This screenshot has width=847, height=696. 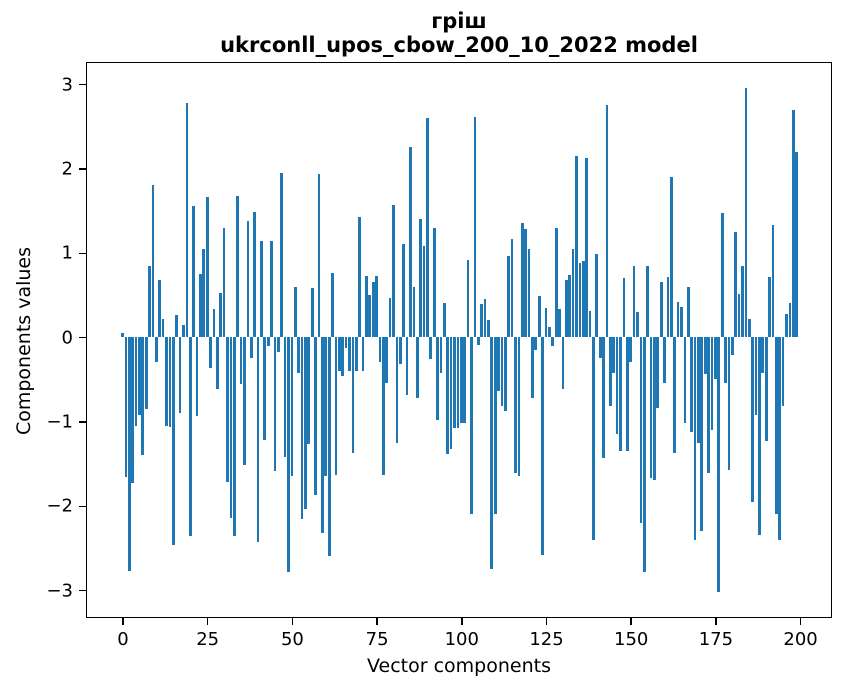 I want to click on chart-title: гріш, so click(x=459, y=21).